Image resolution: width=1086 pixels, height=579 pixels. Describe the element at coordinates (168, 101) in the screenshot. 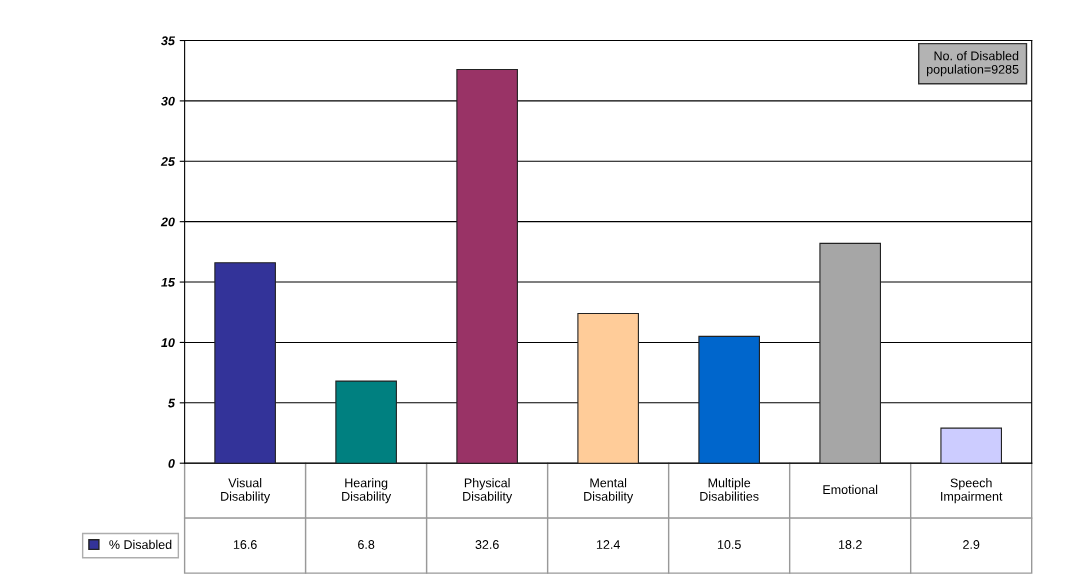

I see `y-tick-label: 30` at that location.